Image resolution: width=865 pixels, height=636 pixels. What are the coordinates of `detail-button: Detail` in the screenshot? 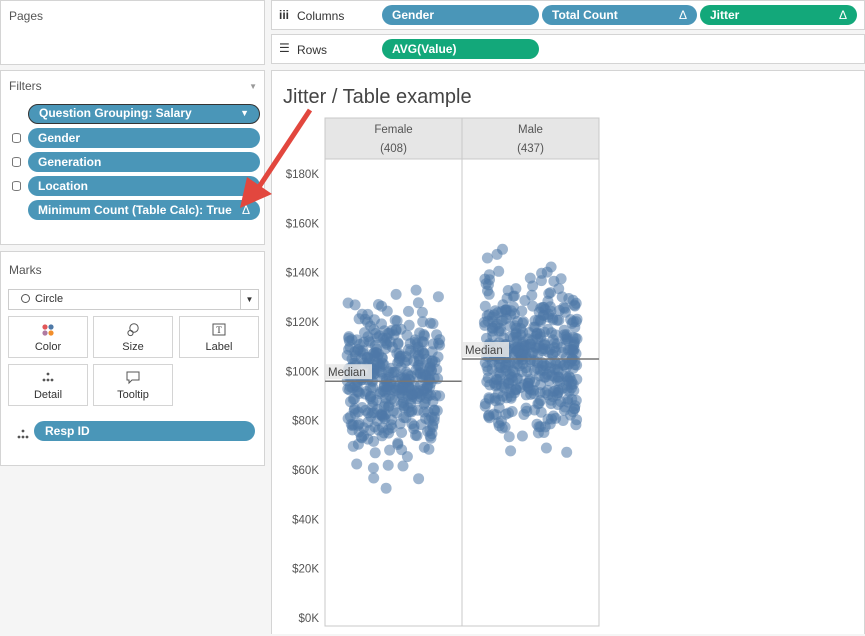 It's located at (48, 385).